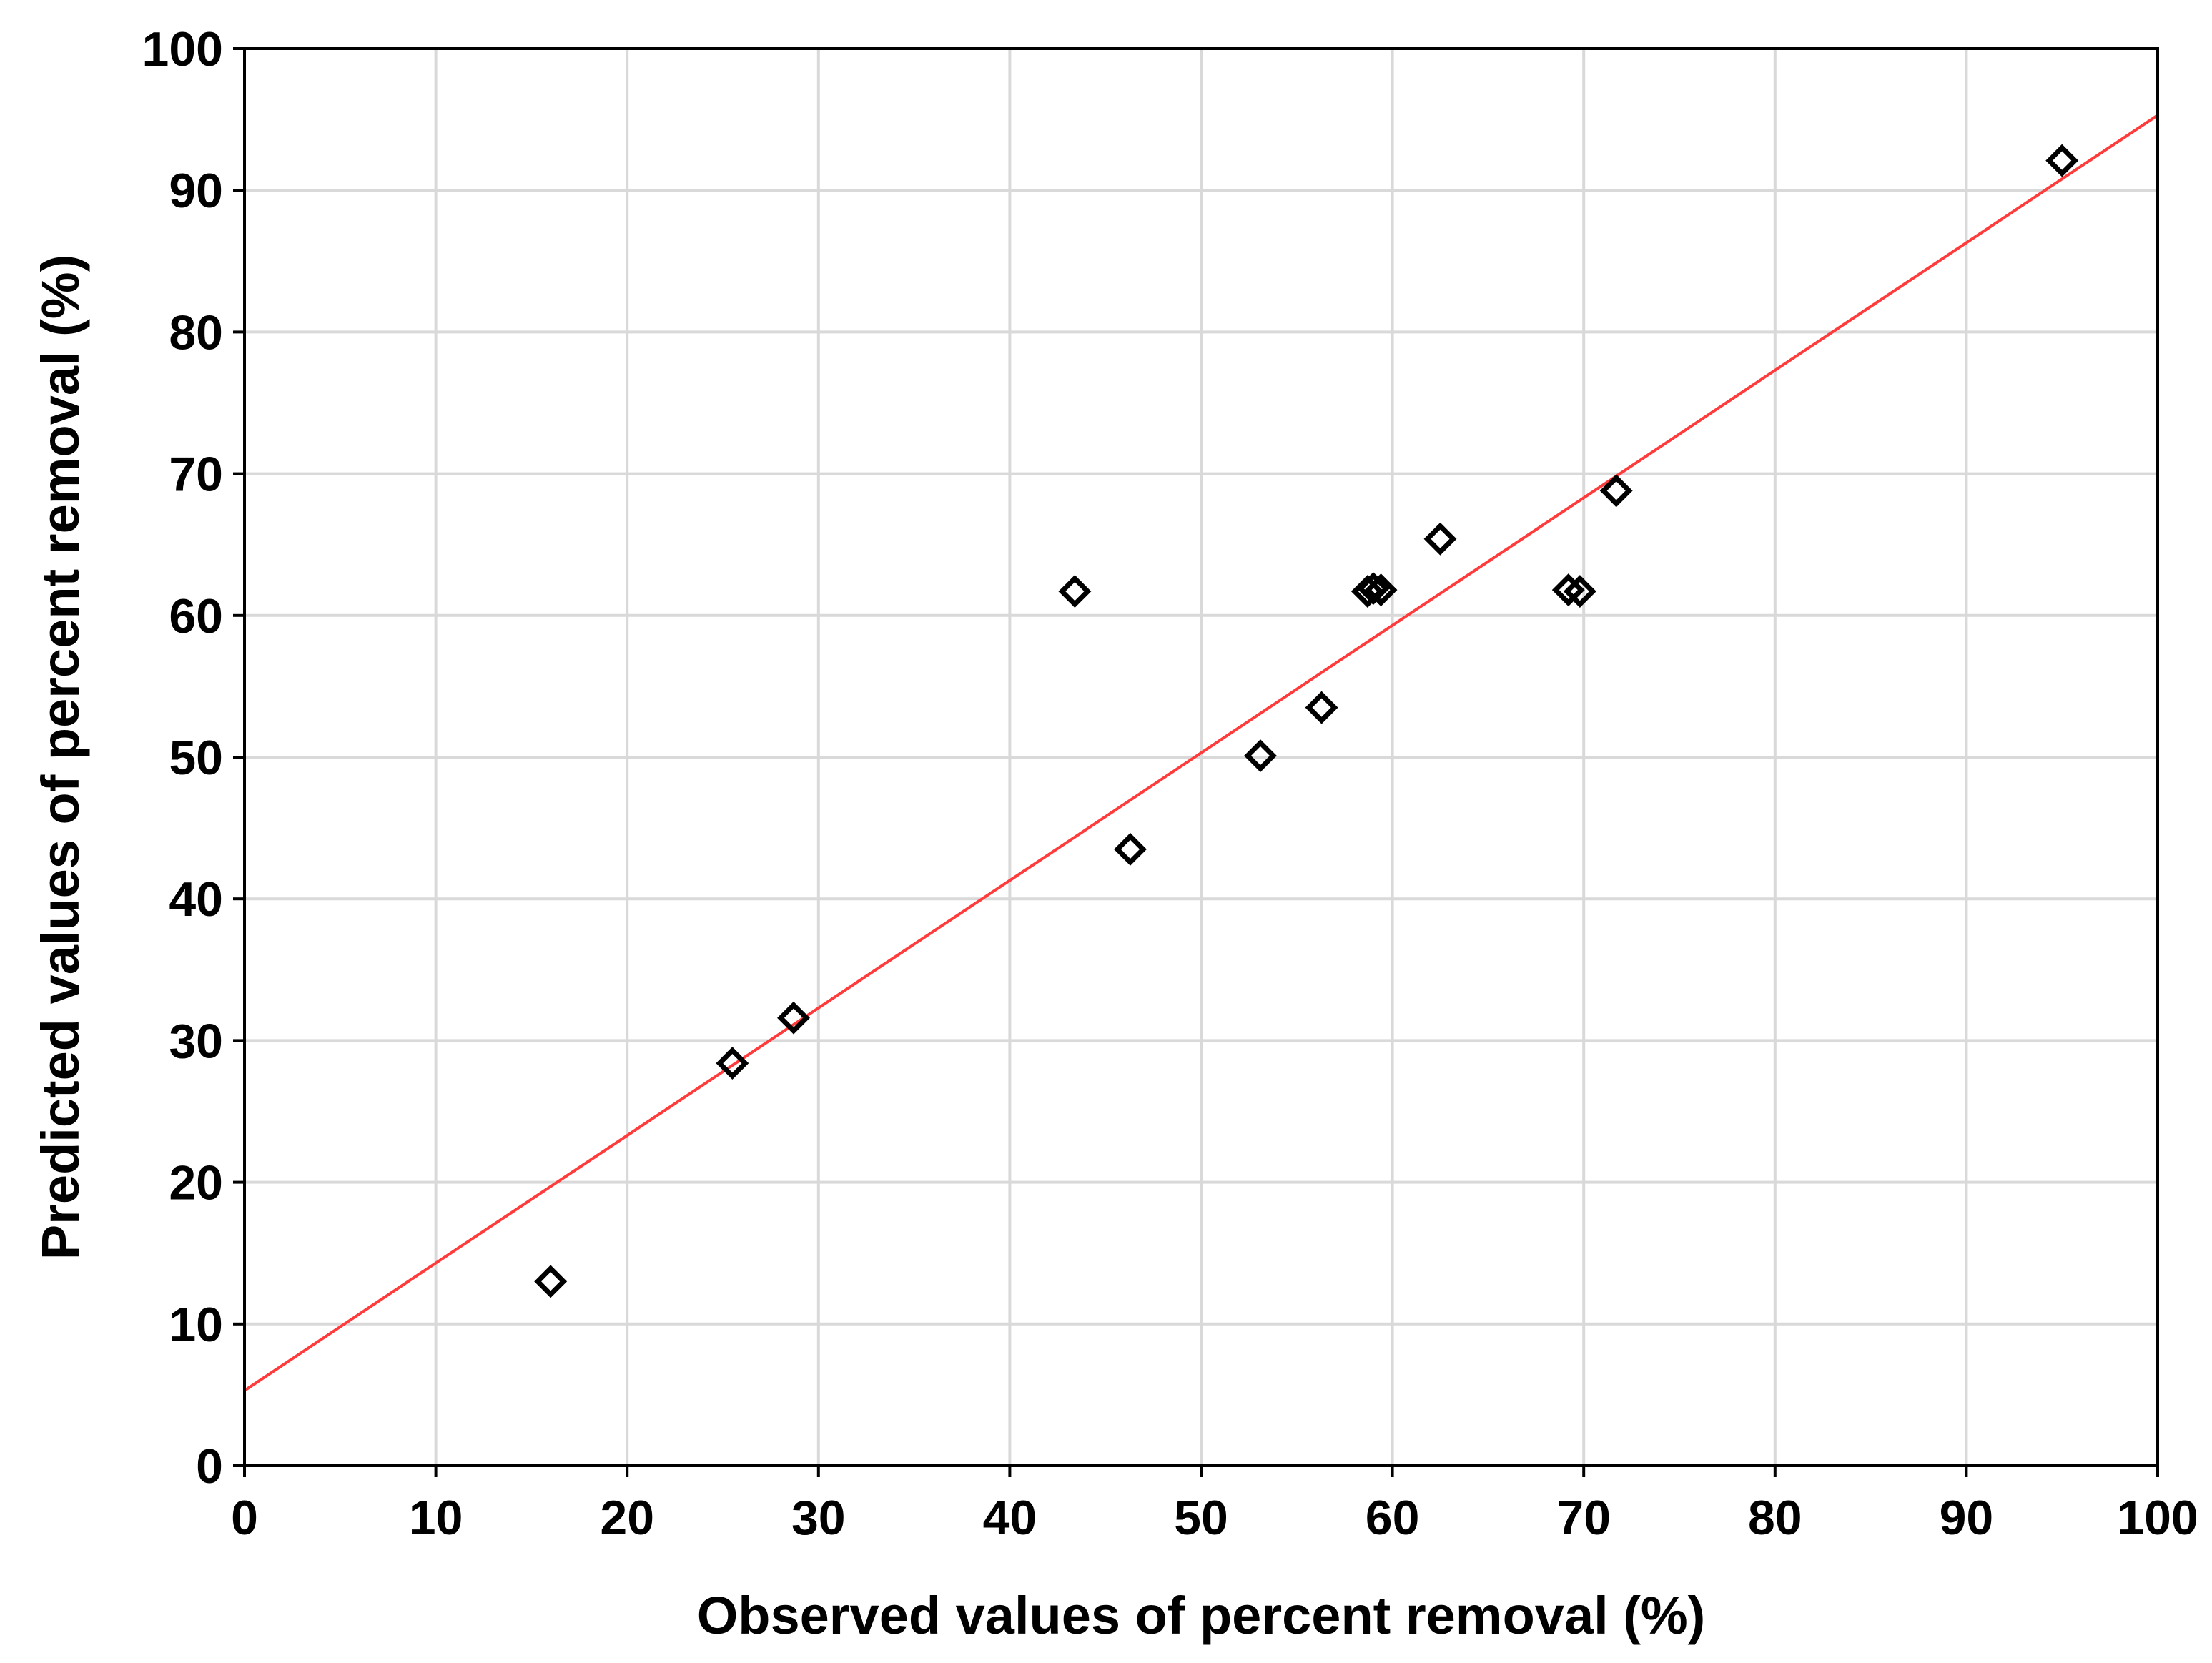  I want to click on y-tick-label: 50, so click(196, 758).